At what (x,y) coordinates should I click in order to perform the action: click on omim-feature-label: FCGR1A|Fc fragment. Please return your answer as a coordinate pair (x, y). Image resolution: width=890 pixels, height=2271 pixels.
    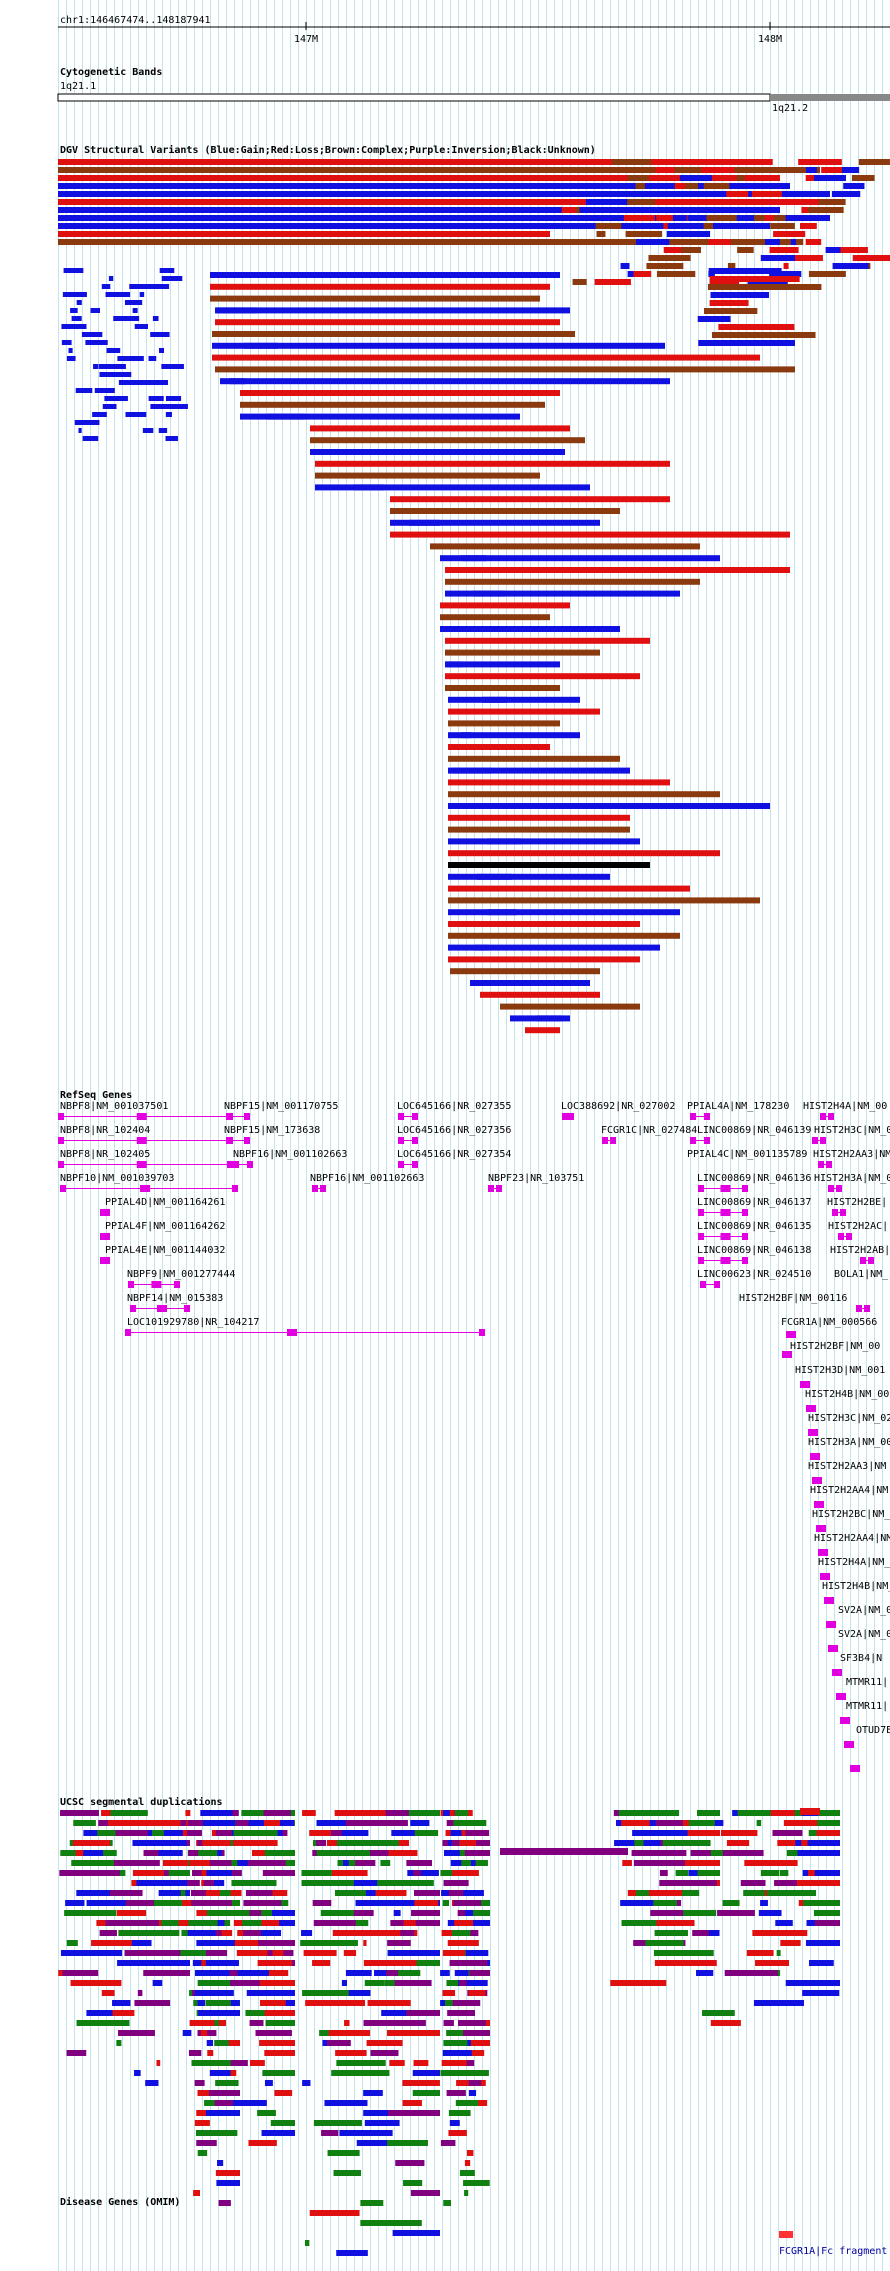
    Looking at the image, I should click on (833, 2251).